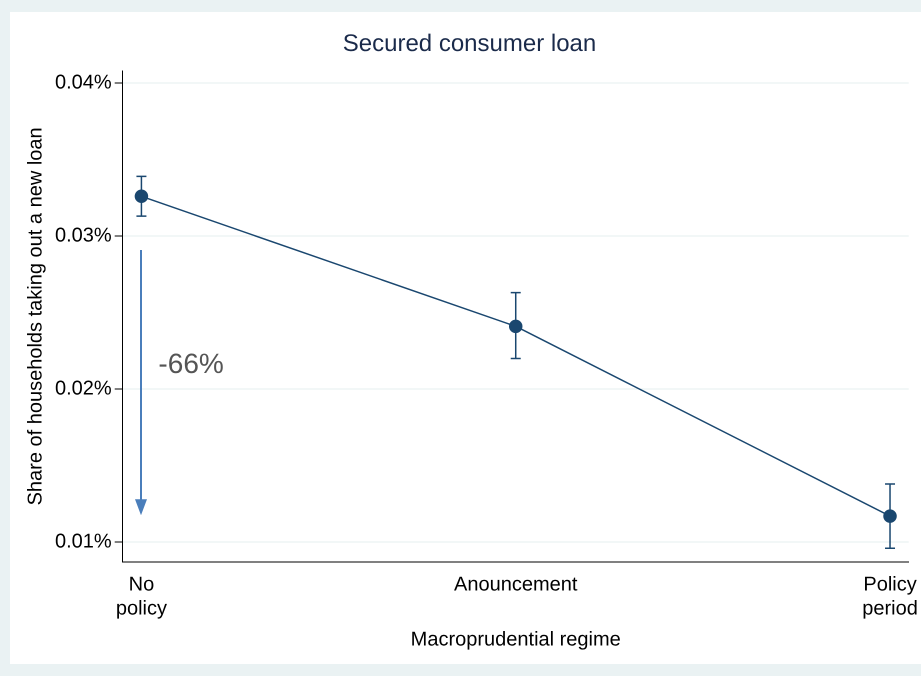  Describe the element at coordinates (83, 235) in the screenshot. I see `y-tick-label: 0.03%` at that location.